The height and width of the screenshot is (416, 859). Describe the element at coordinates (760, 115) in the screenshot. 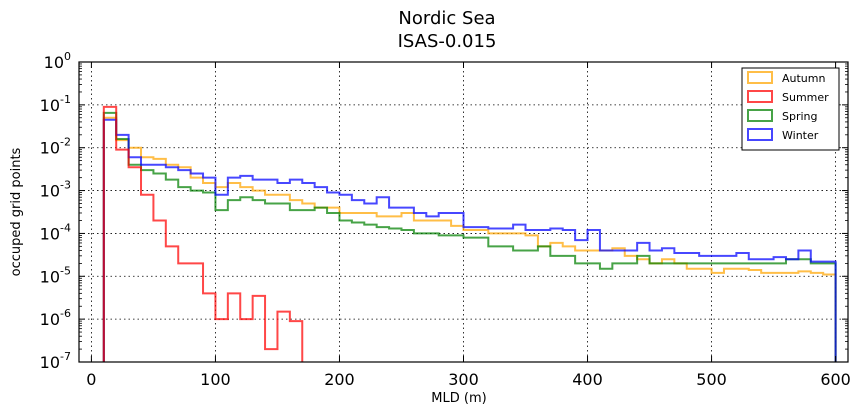

I see `legend-swatch-spring` at that location.